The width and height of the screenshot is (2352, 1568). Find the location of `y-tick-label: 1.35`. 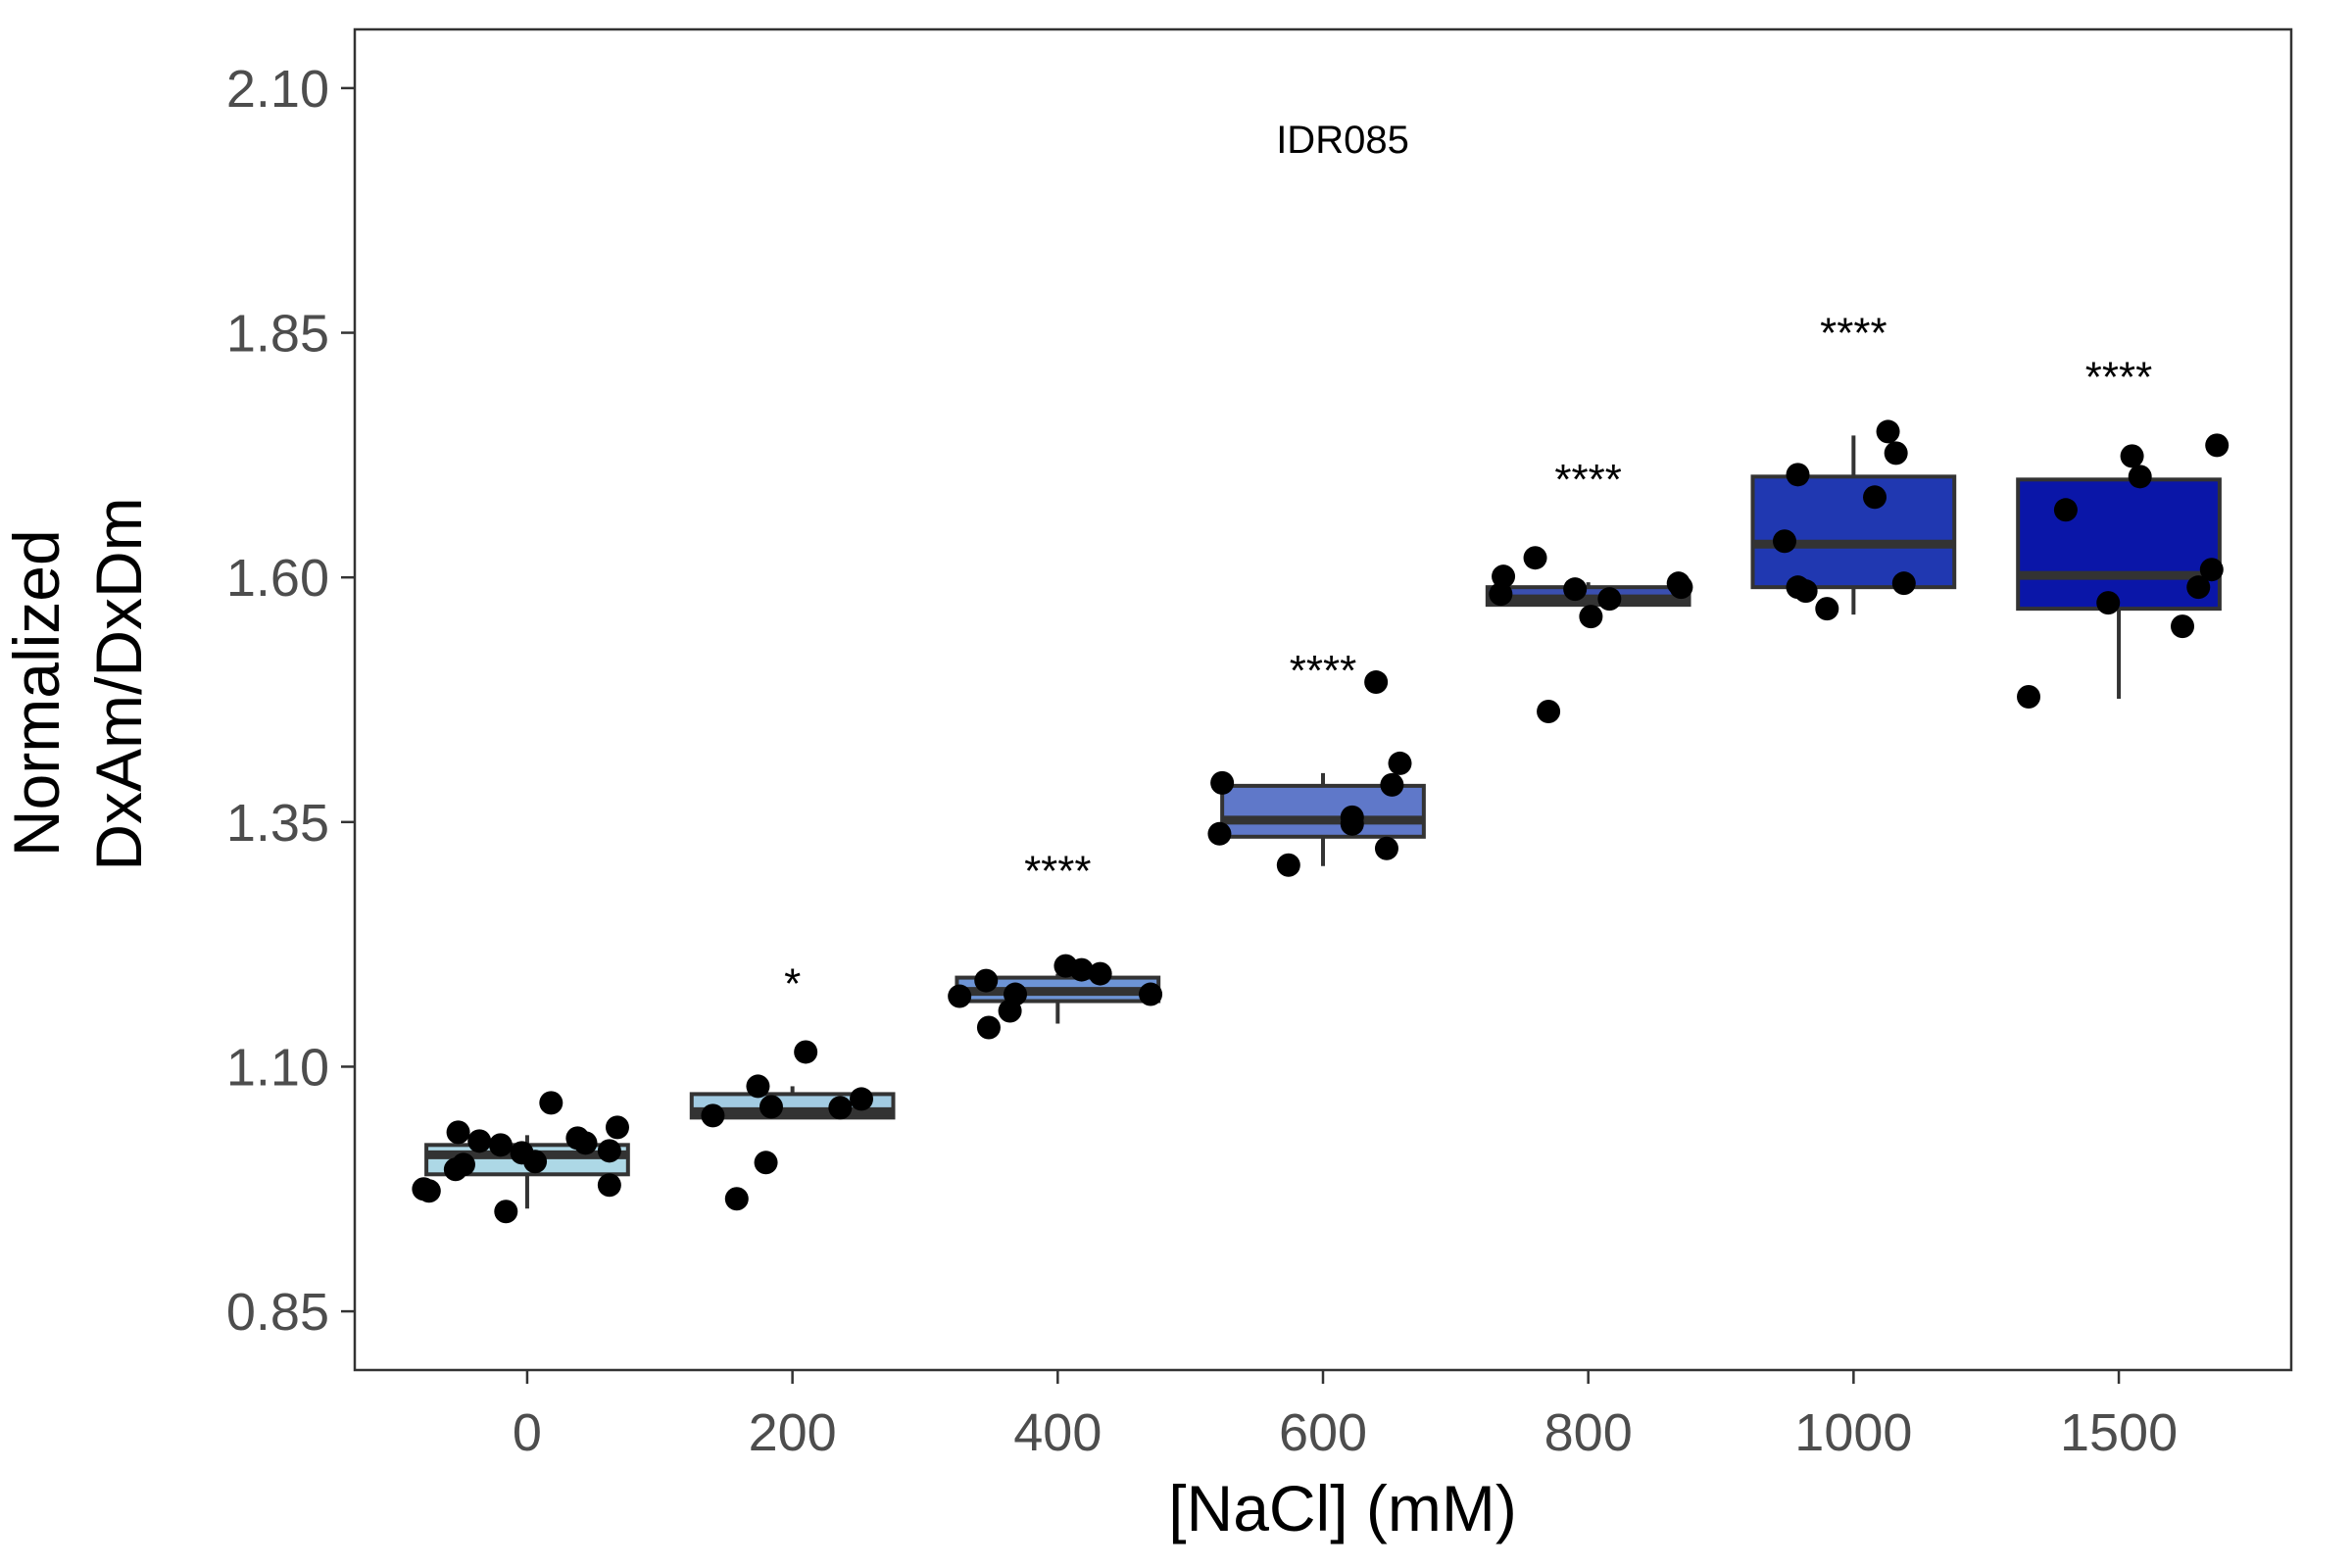

y-tick-label: 1.35 is located at coordinates (277, 823).